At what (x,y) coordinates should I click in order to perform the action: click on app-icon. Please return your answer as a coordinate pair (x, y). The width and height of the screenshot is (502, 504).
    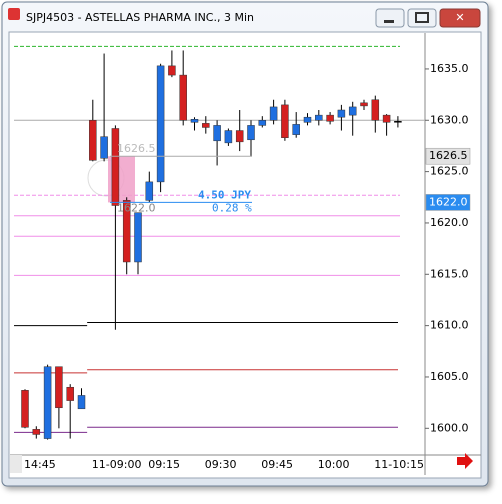
    Looking at the image, I should click on (14, 14).